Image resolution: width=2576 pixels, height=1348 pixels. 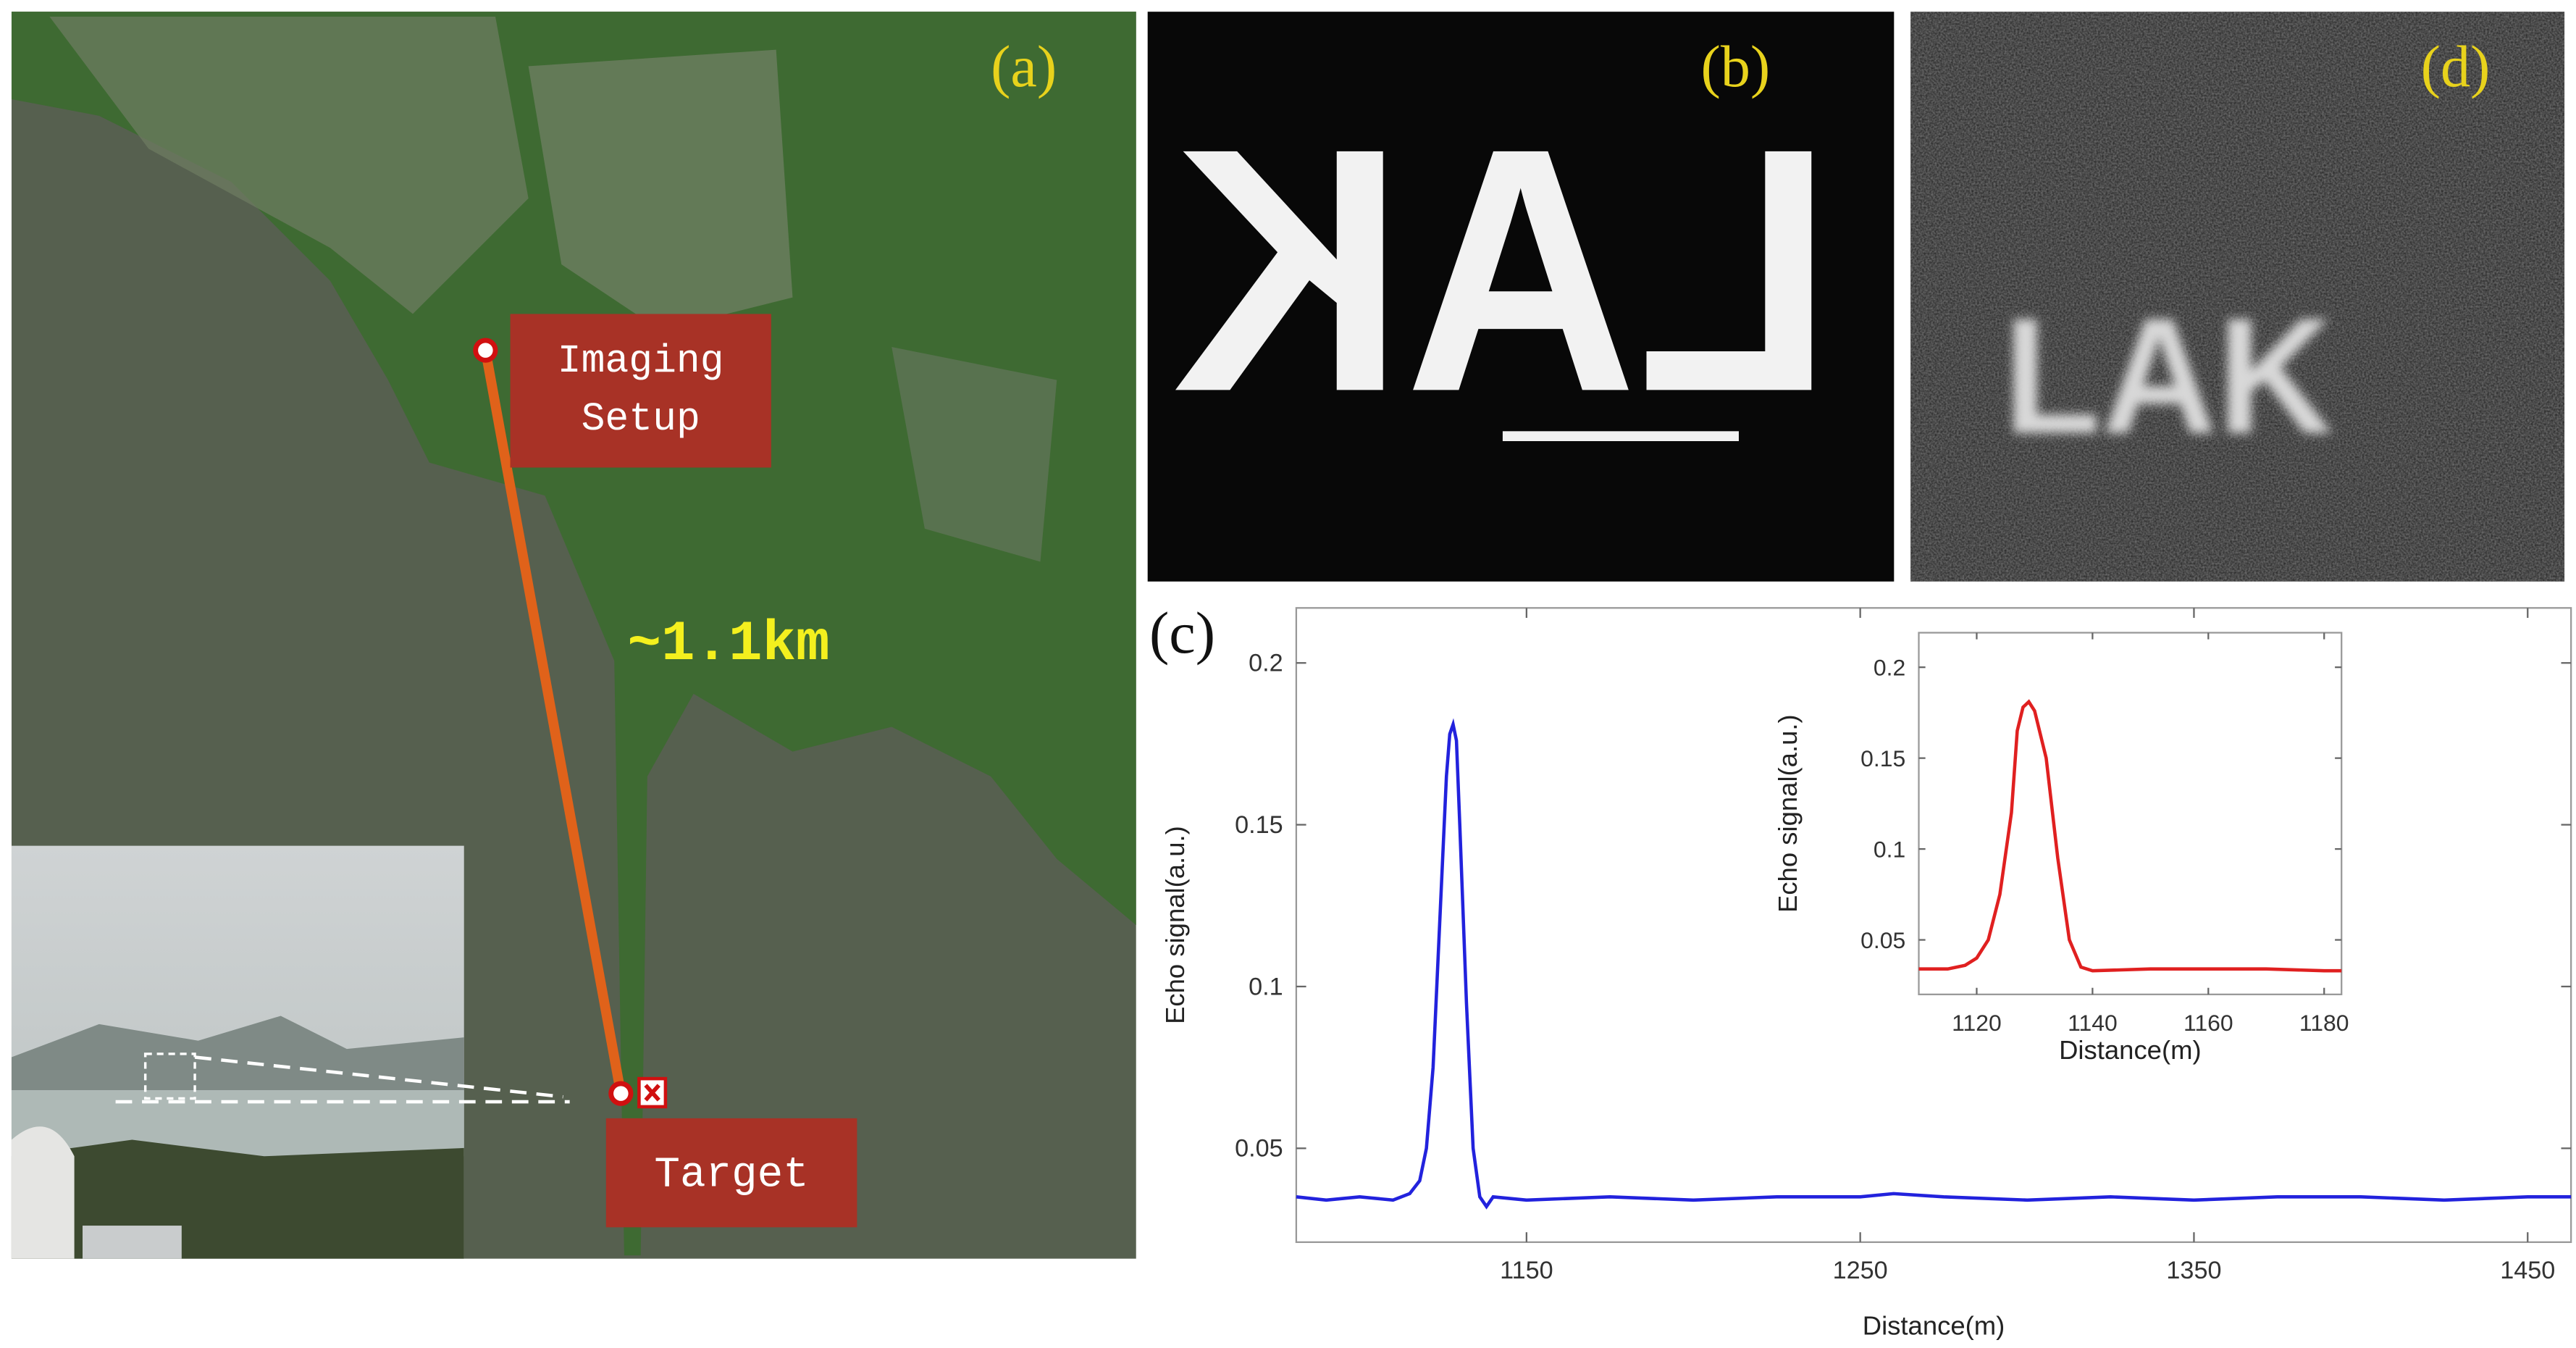 I want to click on x-tick-label: 1250, so click(x=1860, y=1270).